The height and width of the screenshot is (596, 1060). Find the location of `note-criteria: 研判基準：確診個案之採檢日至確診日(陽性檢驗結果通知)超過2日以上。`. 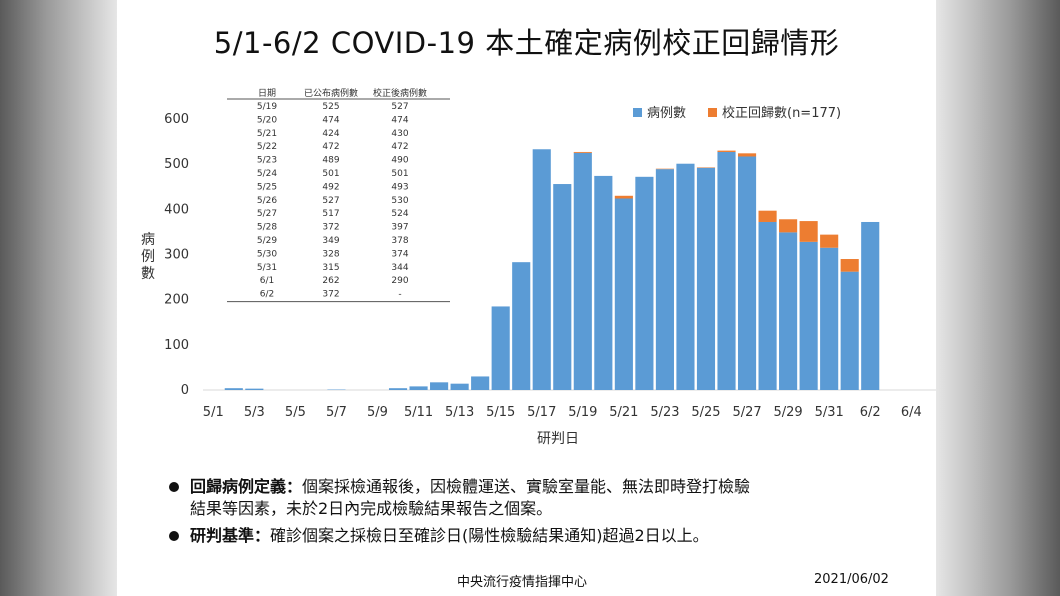

note-criteria: 研判基準：確診個案之採檢日至確診日(陽性檢驗結果通知)超過2日以上。 is located at coordinates (439, 536).